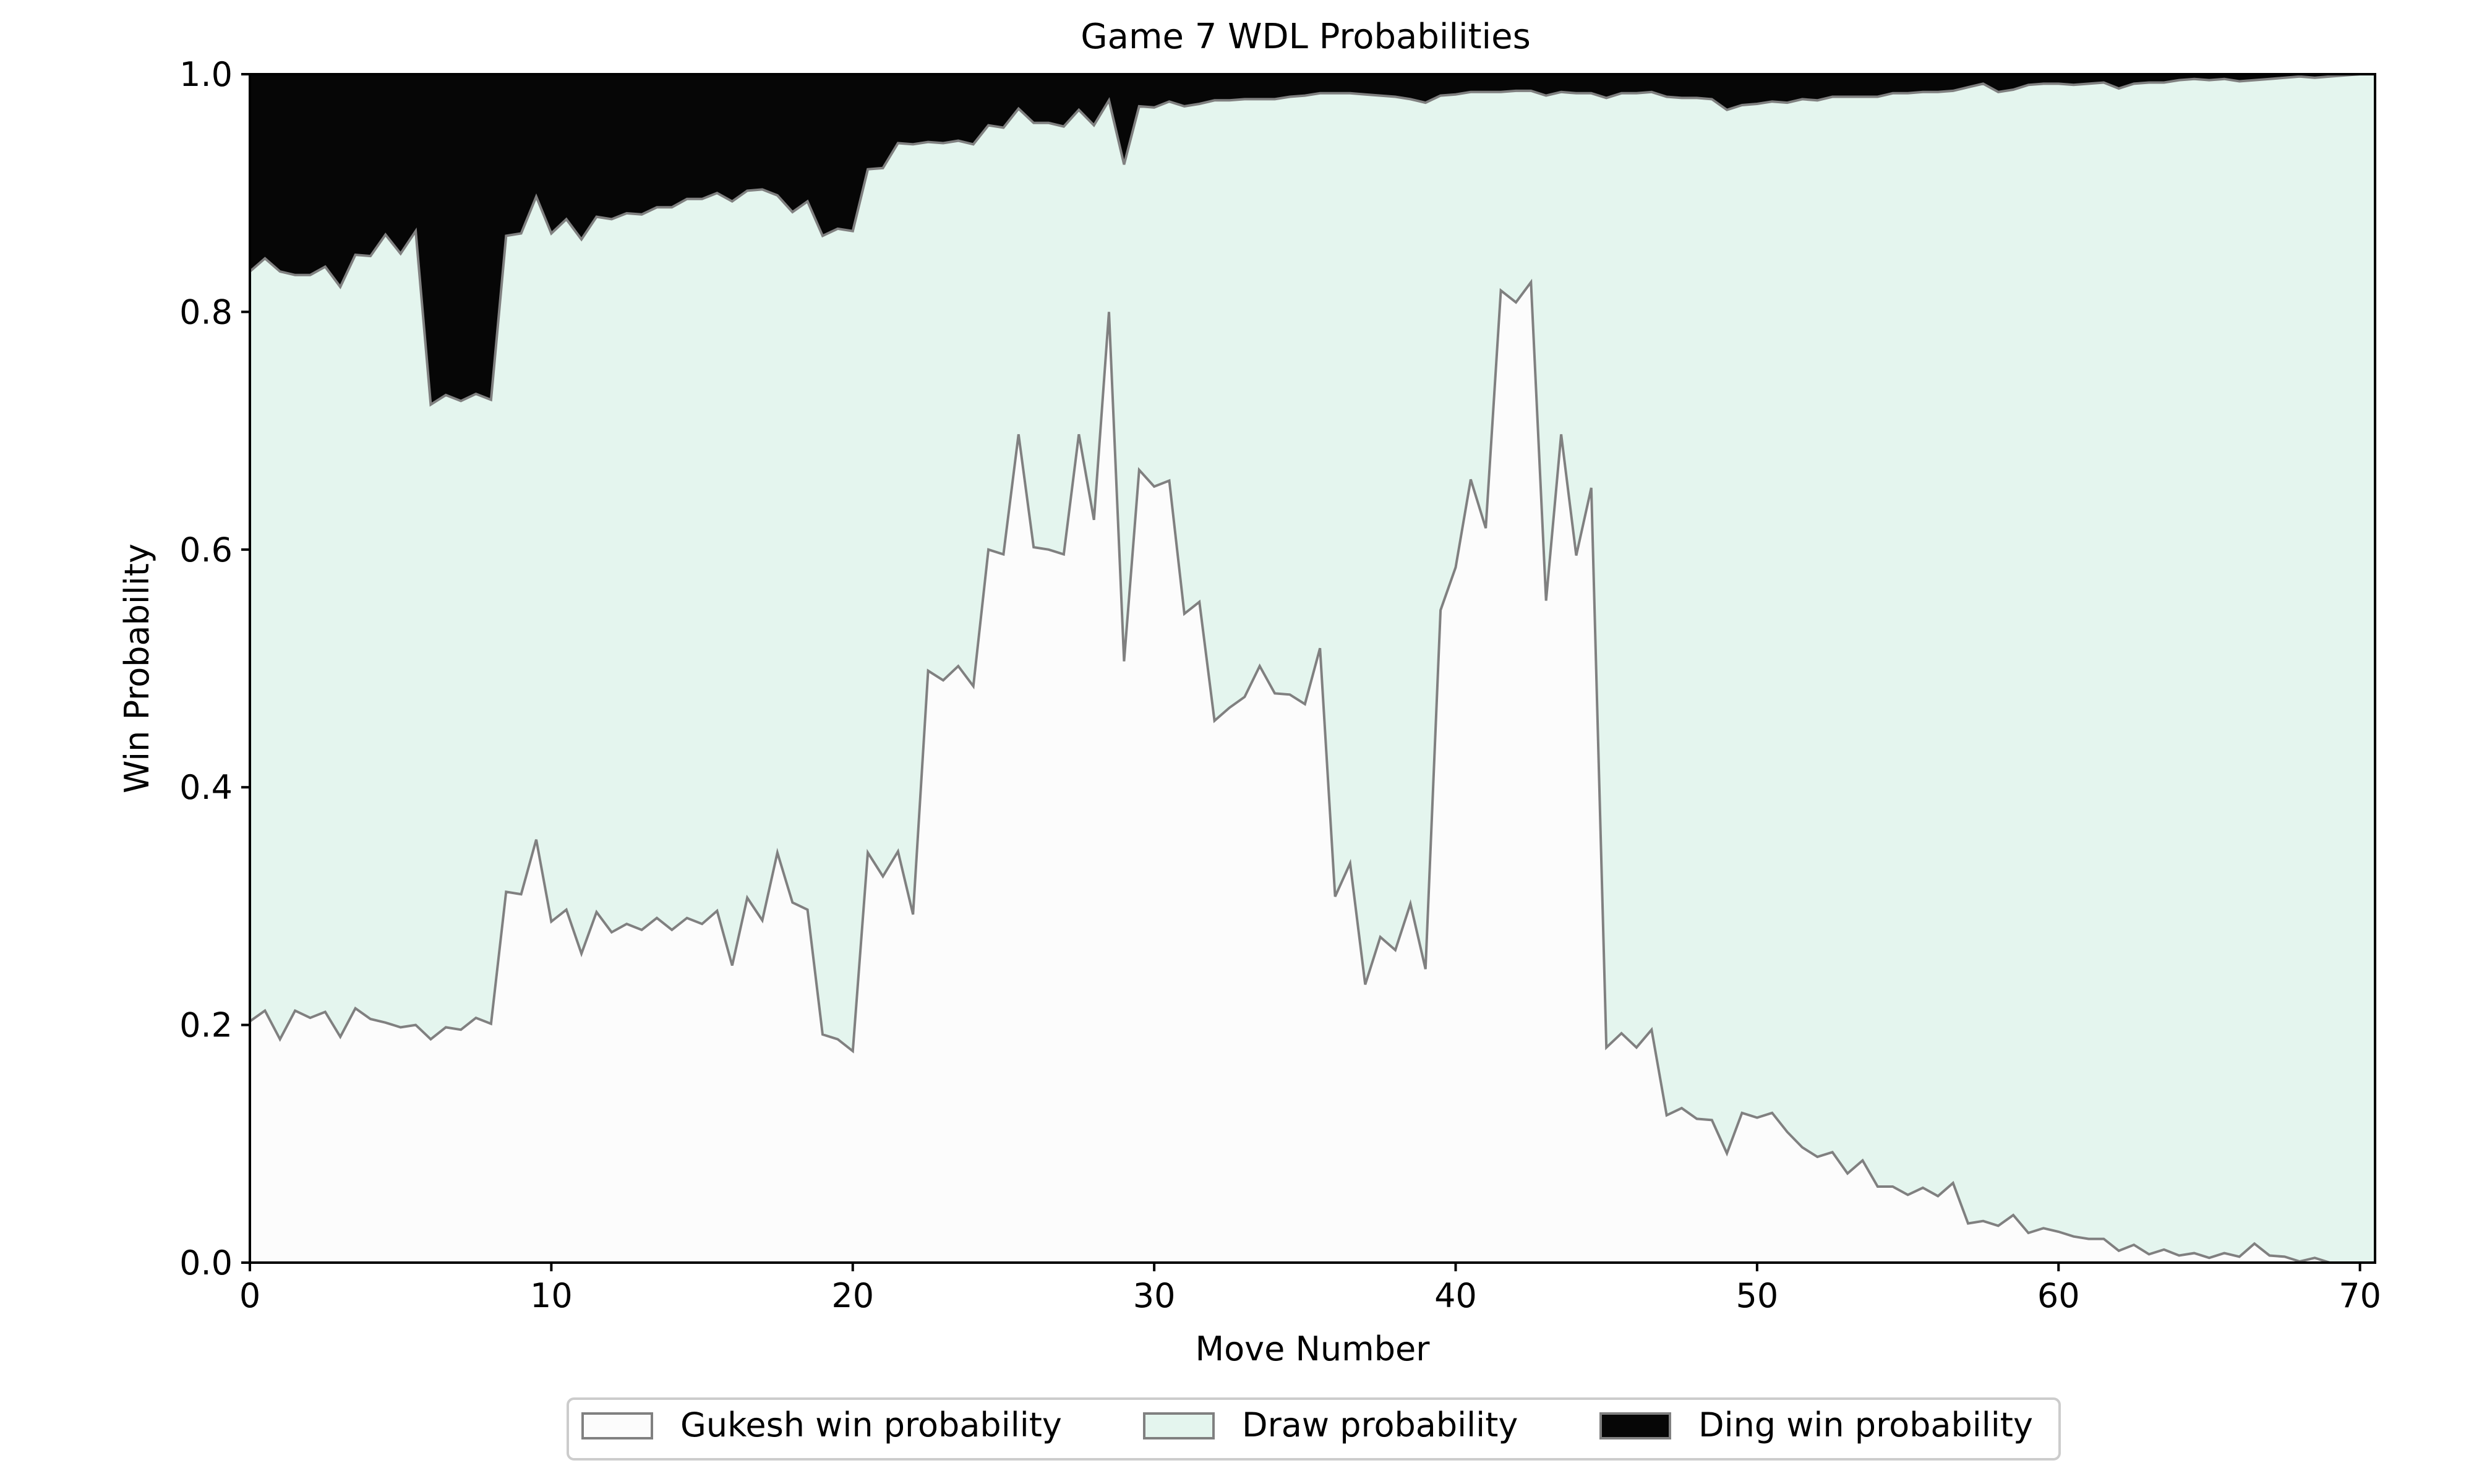  What do you see at coordinates (206, 74) in the screenshot?
I see `y-tick-label: 1.0` at bounding box center [206, 74].